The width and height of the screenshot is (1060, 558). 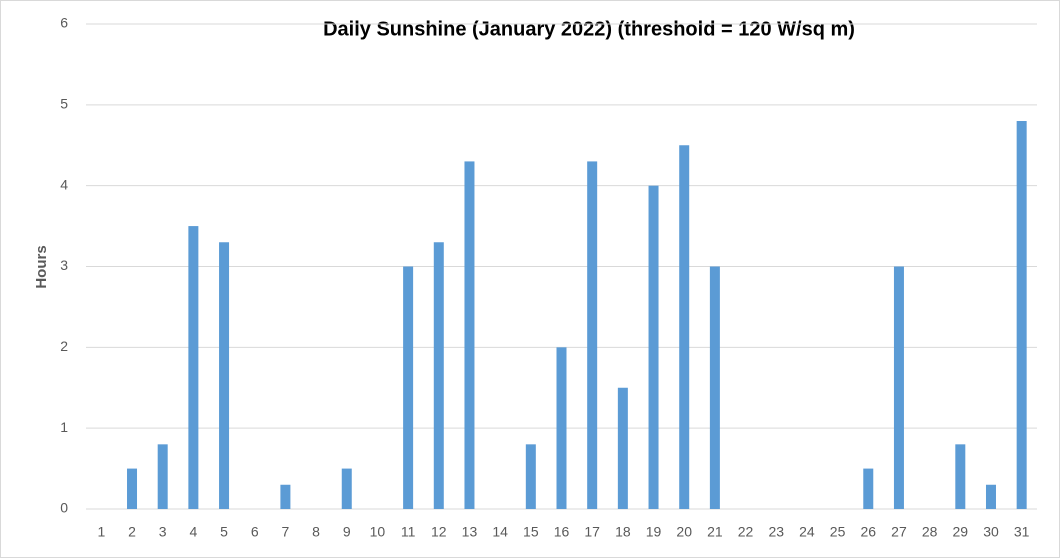 What do you see at coordinates (408, 532) in the screenshot?
I see `x-tick-label: 11` at bounding box center [408, 532].